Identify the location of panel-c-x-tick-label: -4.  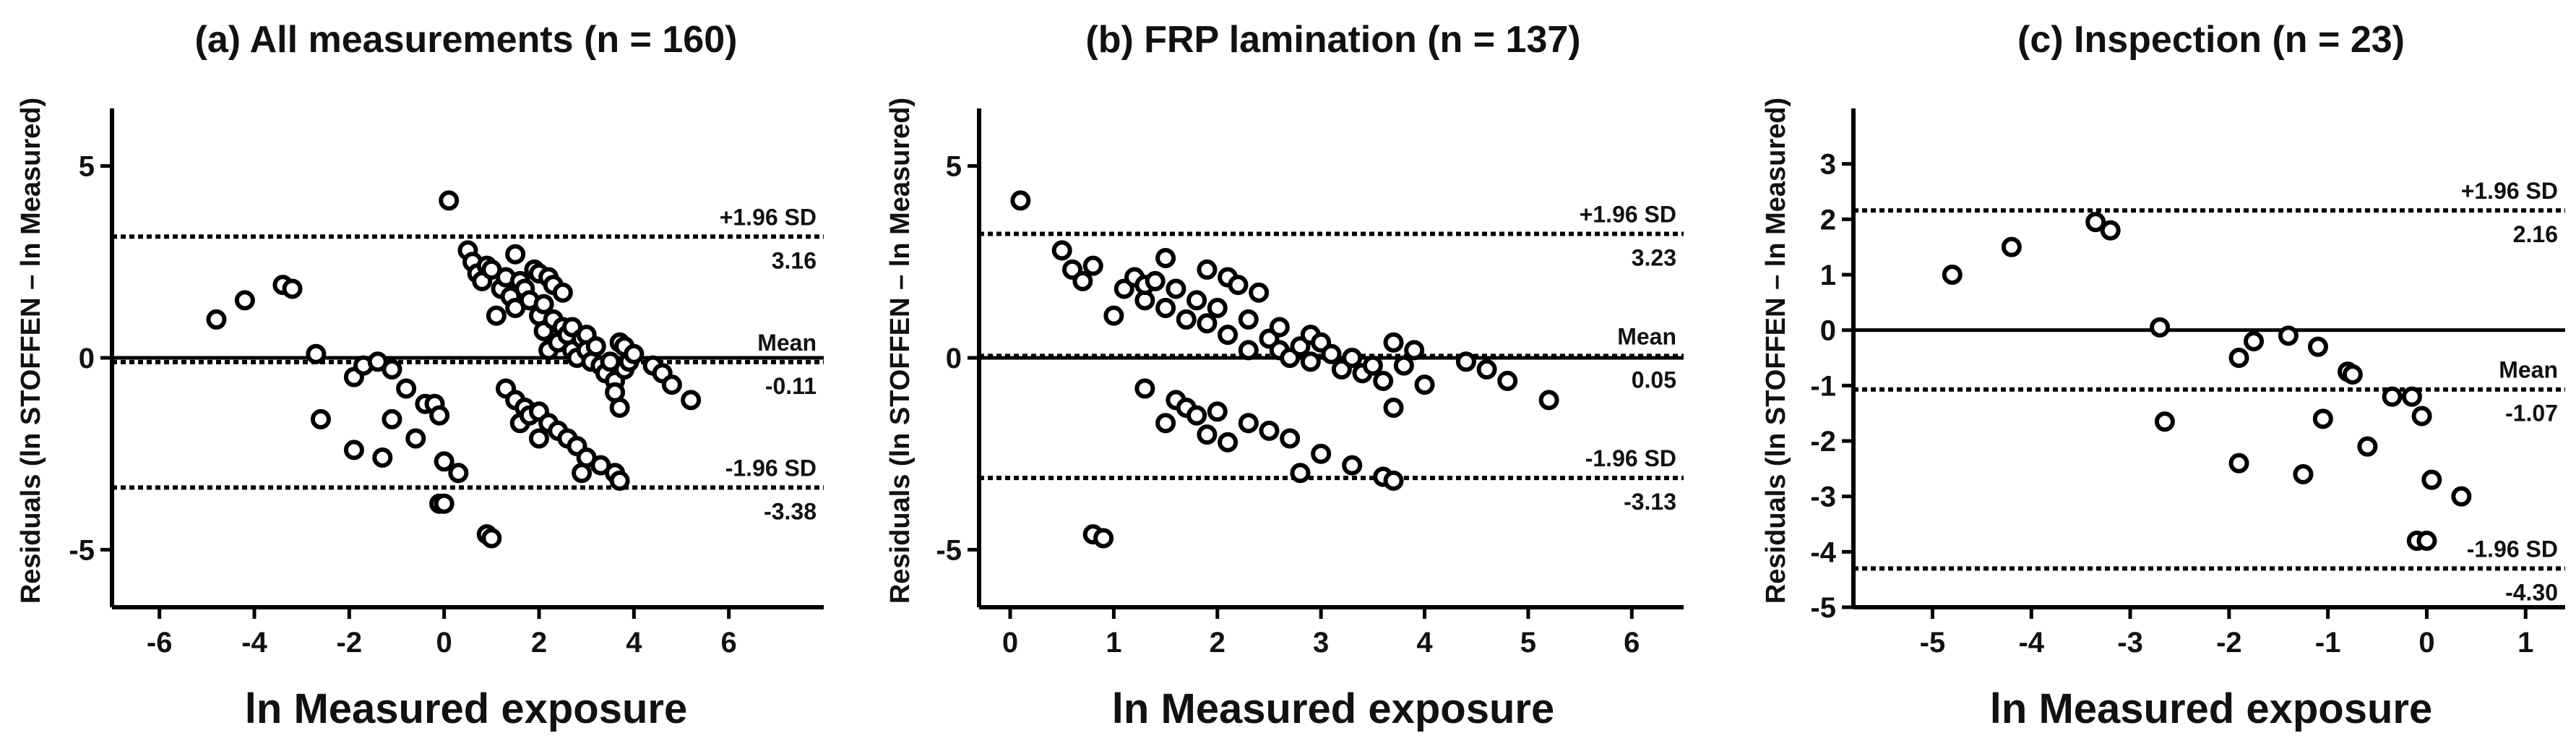
(2031, 643).